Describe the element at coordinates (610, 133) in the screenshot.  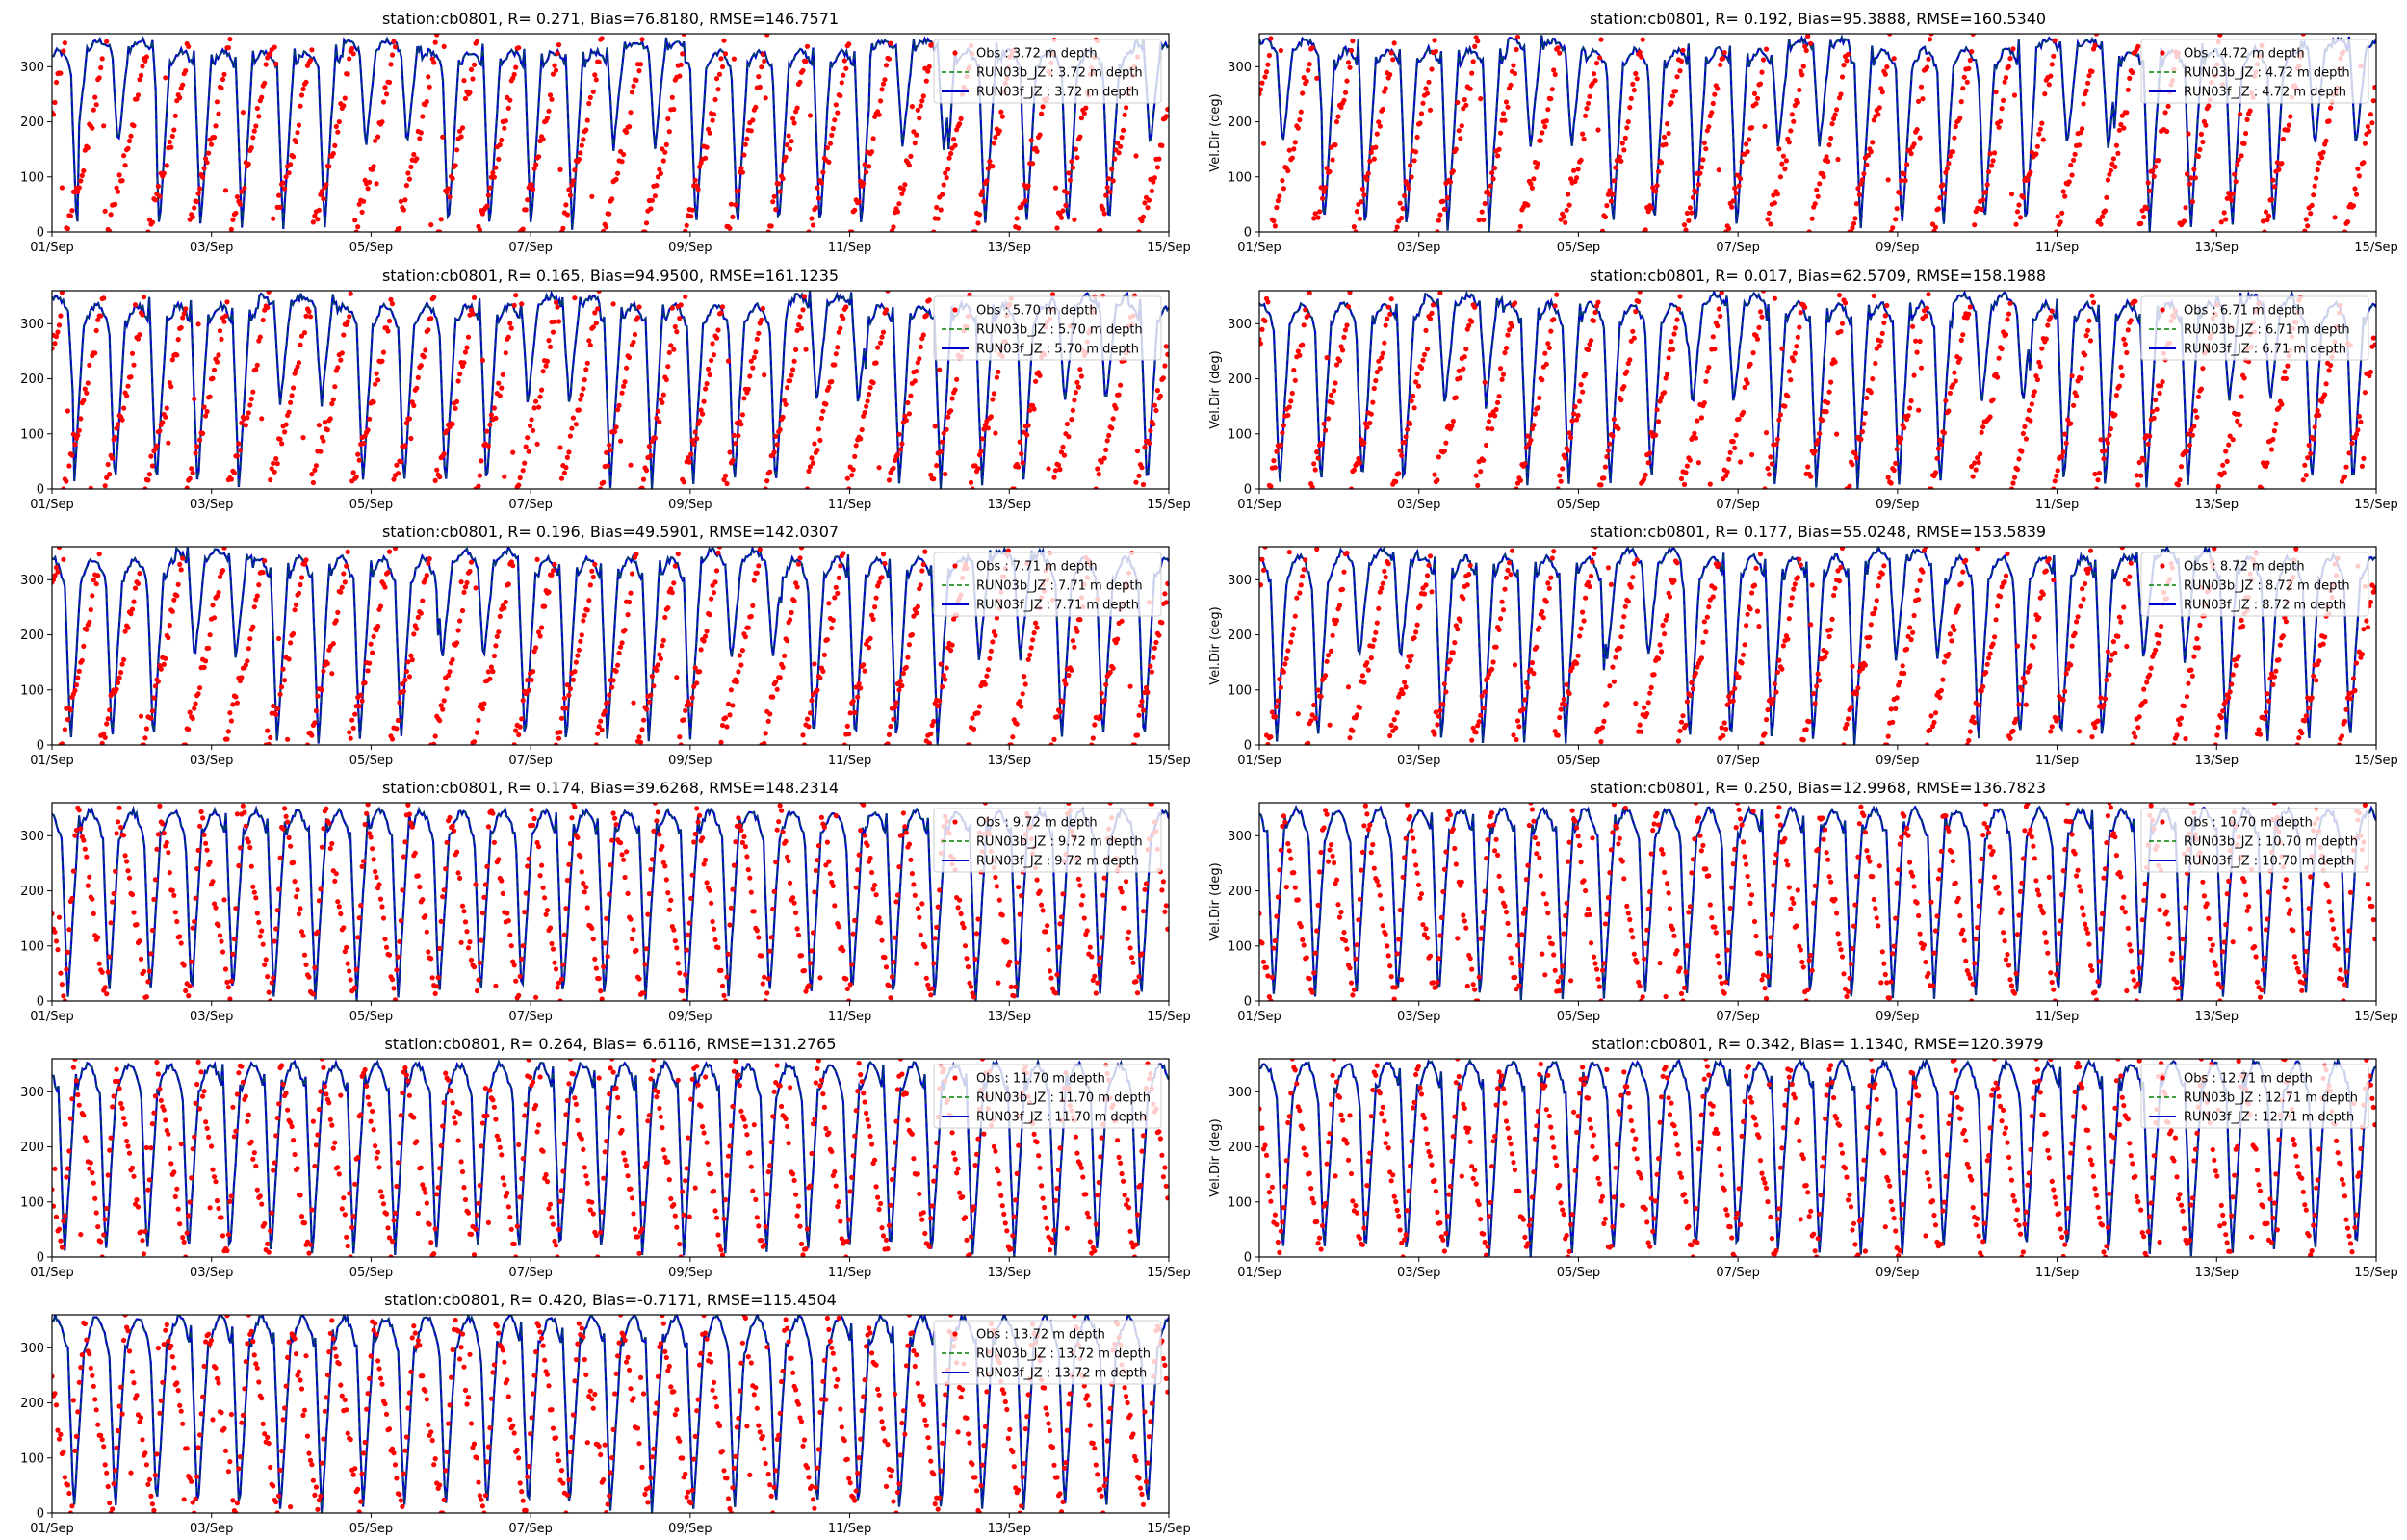
I see `series-run03b-line` at that location.